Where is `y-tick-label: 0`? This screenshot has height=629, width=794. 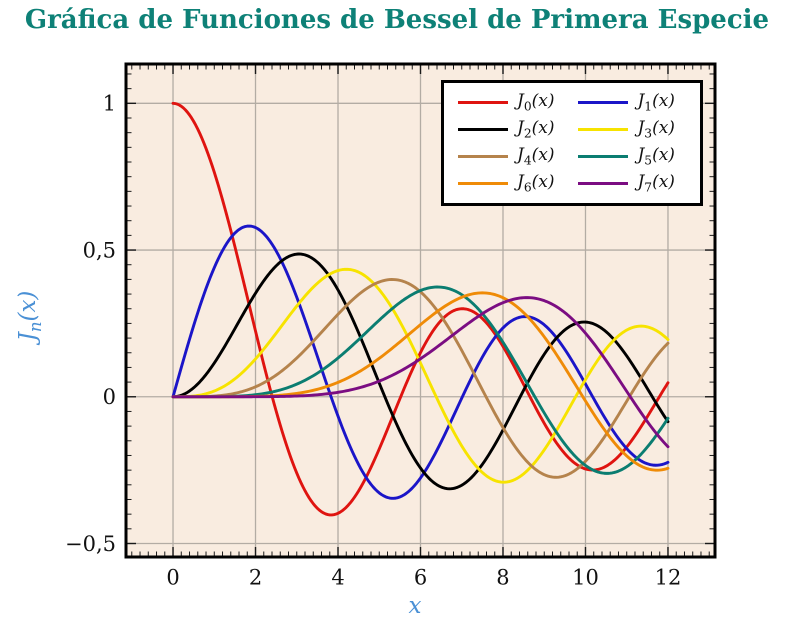 y-tick-label: 0 is located at coordinates (109, 397).